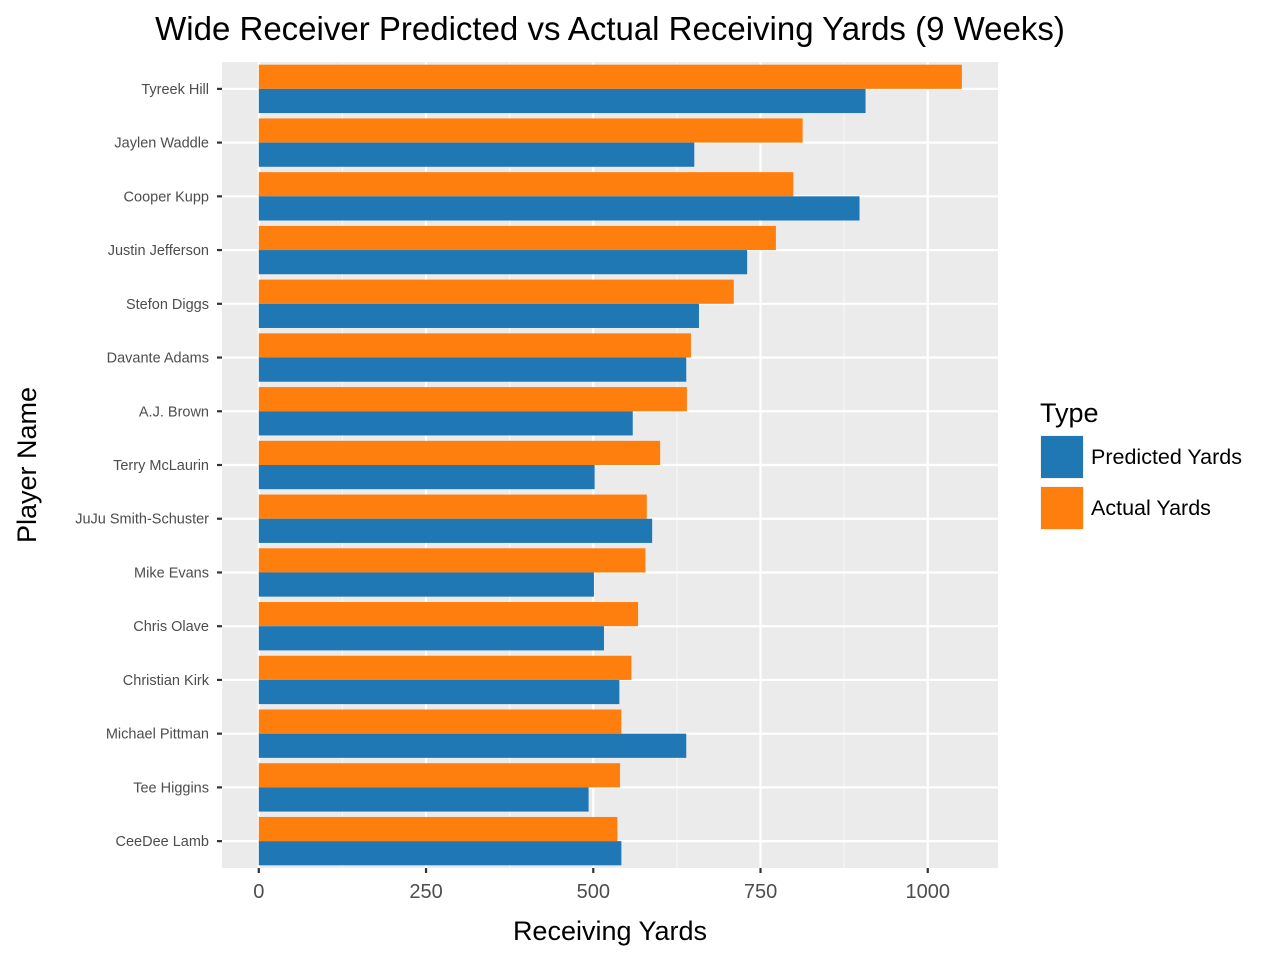  What do you see at coordinates (1166, 457) in the screenshot?
I see `legend-label: Predicted Yards` at bounding box center [1166, 457].